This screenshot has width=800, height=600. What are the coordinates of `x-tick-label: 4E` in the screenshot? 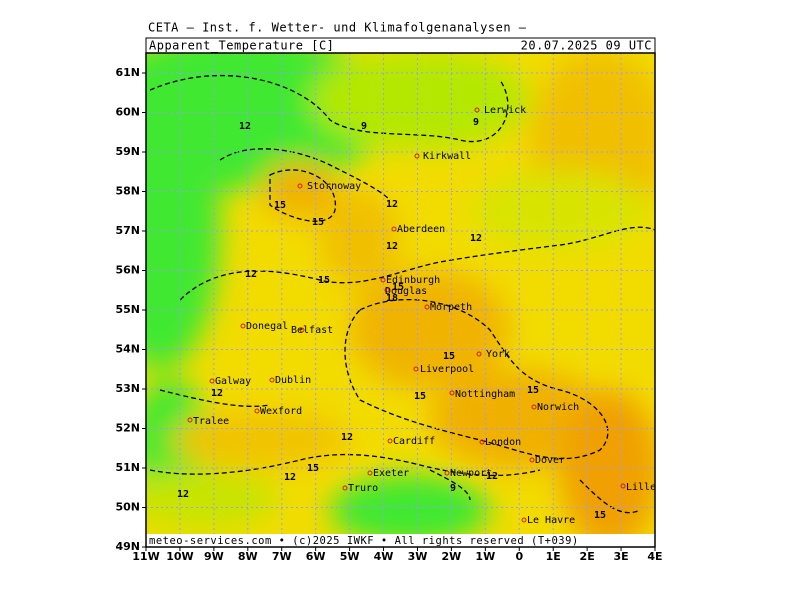 It's located at (654, 556).